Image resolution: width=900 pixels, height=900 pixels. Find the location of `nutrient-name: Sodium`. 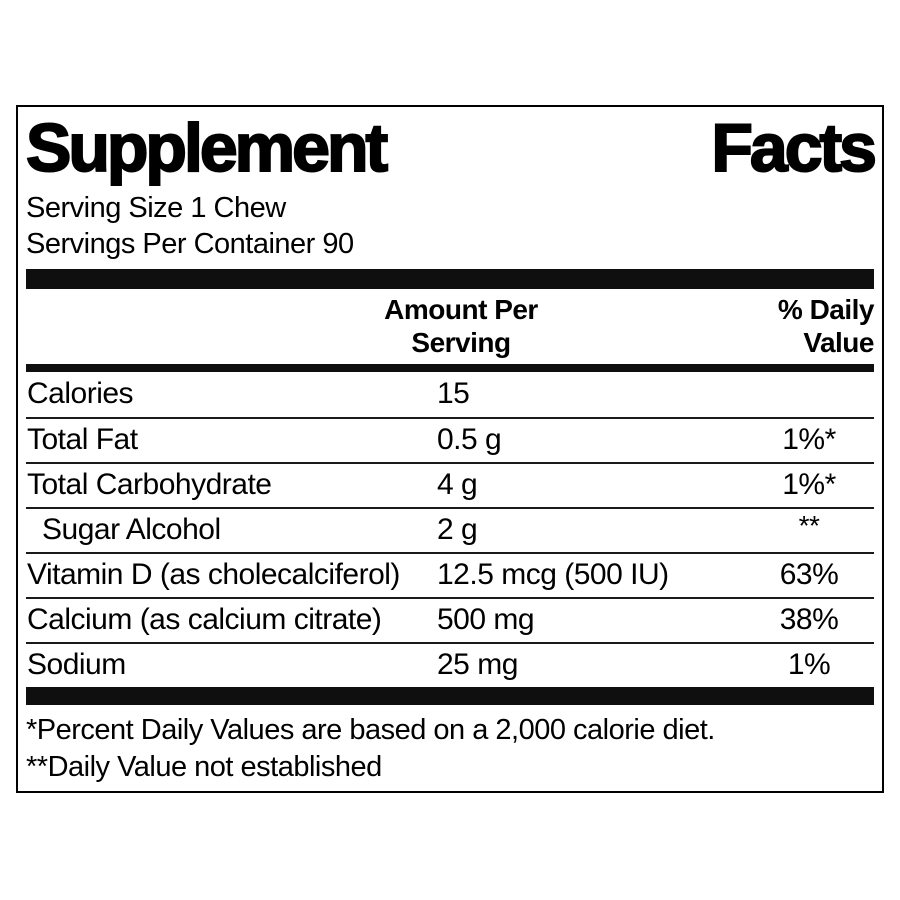

nutrient-name: Sodium is located at coordinates (76, 665).